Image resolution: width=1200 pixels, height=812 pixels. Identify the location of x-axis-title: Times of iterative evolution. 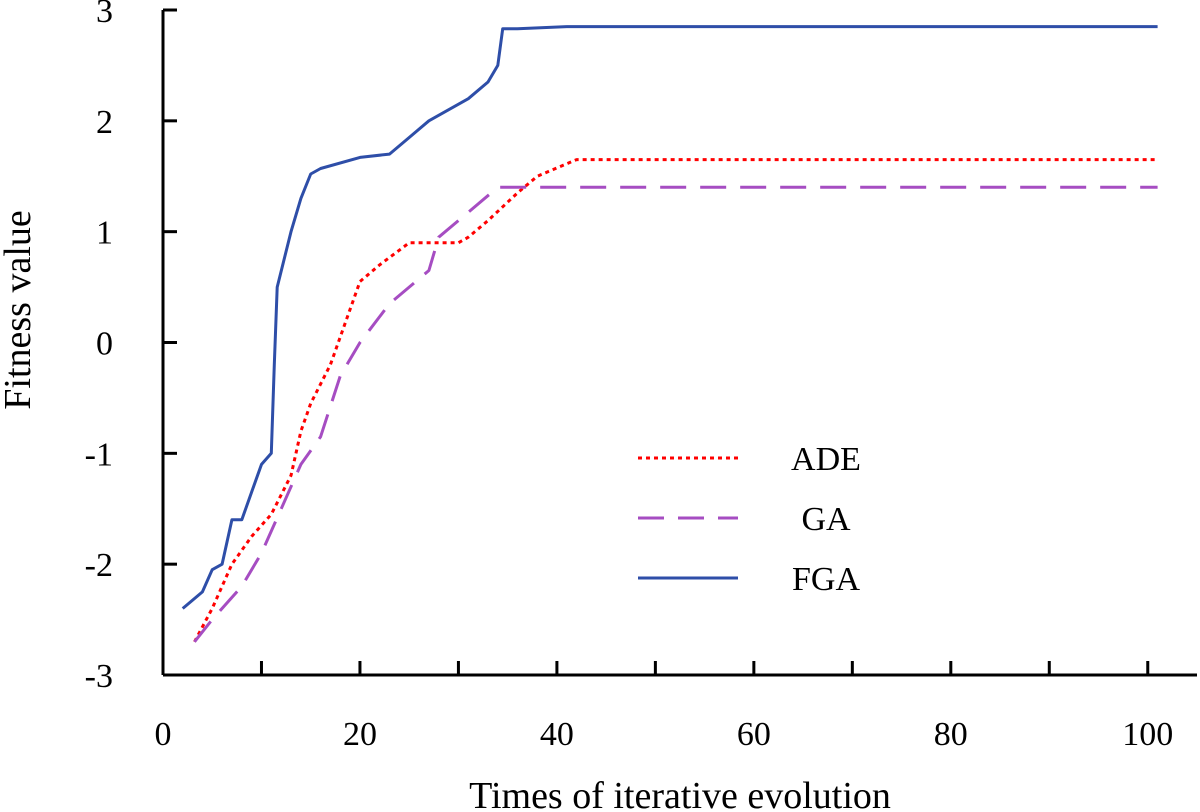
(680, 793).